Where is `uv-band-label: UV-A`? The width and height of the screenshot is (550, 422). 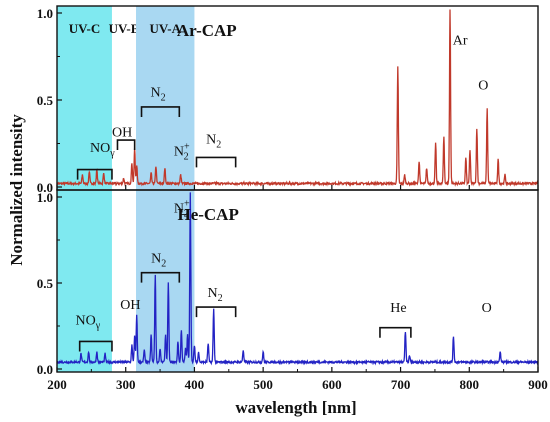
uv-band-label: UV-A is located at coordinates (165, 28).